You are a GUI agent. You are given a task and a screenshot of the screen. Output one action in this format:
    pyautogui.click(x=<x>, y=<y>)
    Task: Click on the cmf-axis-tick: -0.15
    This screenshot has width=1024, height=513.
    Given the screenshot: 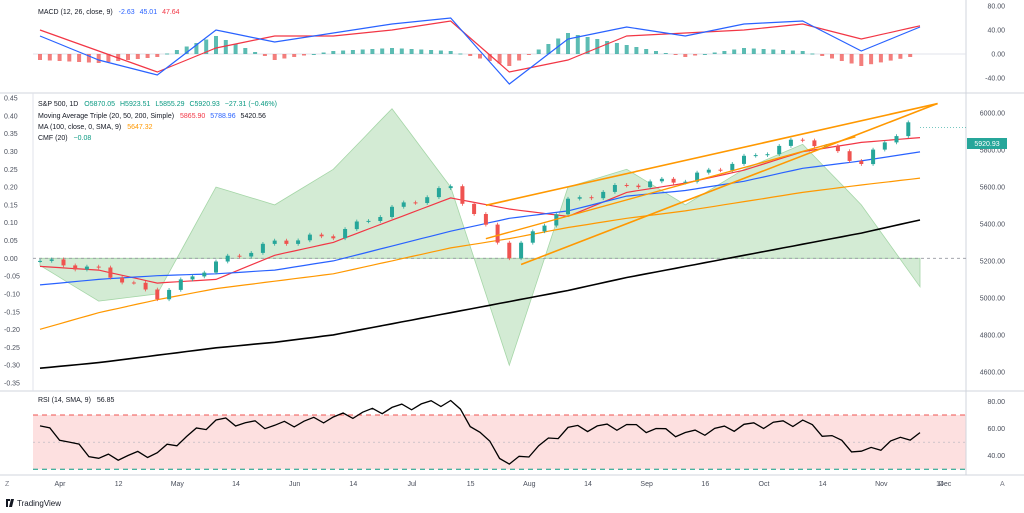 What is the action you would take?
    pyautogui.click(x=12, y=312)
    